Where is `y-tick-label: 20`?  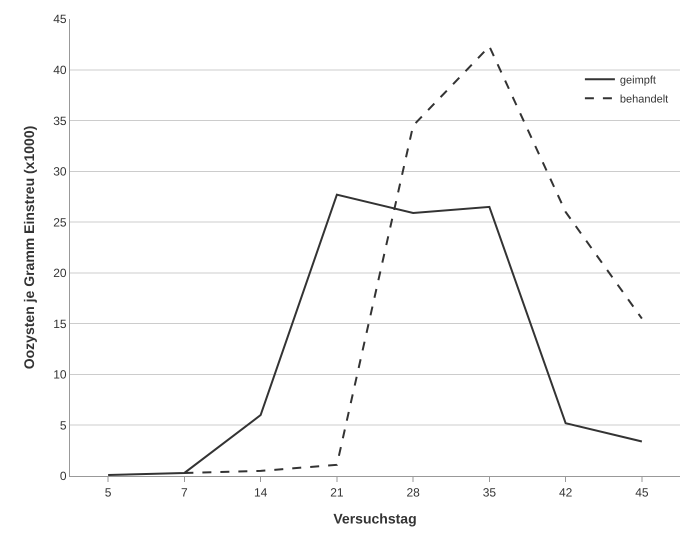 y-tick-label: 20 is located at coordinates (60, 273).